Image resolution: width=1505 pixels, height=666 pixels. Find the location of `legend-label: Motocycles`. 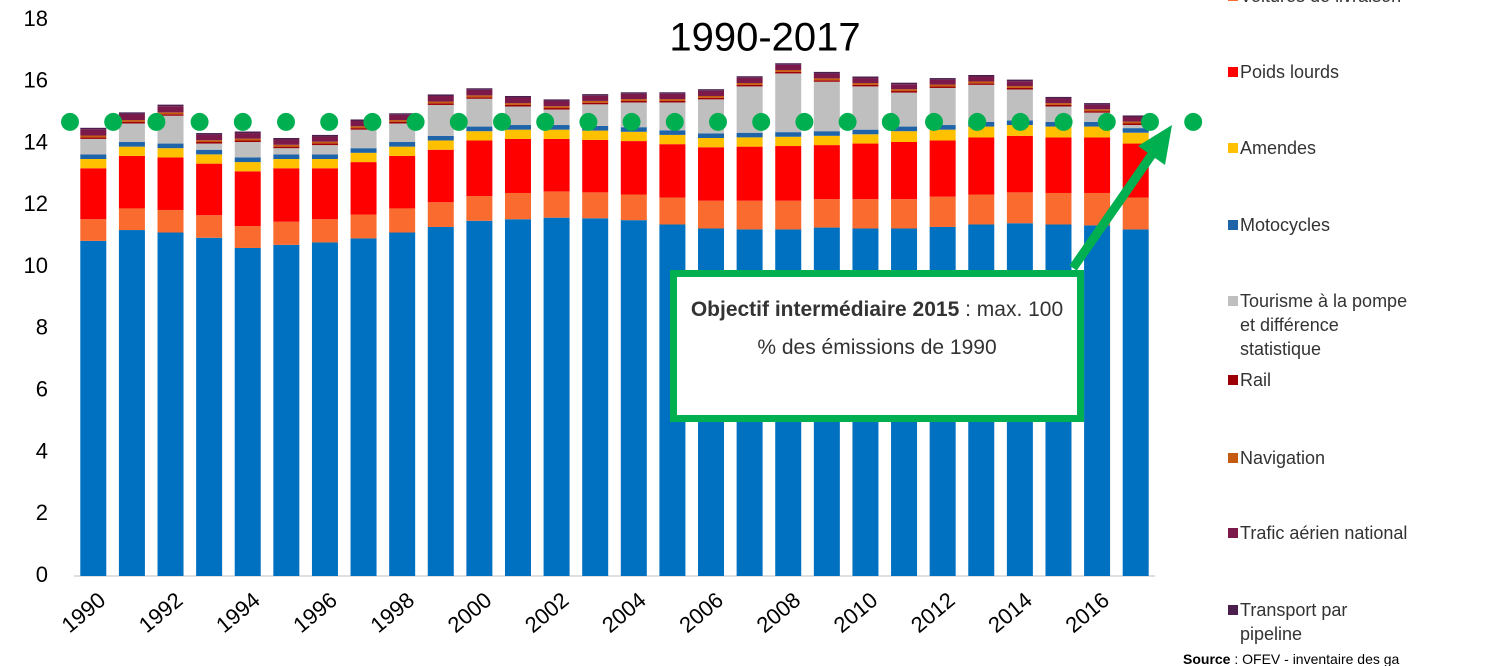

legend-label: Motocycles is located at coordinates (1285, 225).